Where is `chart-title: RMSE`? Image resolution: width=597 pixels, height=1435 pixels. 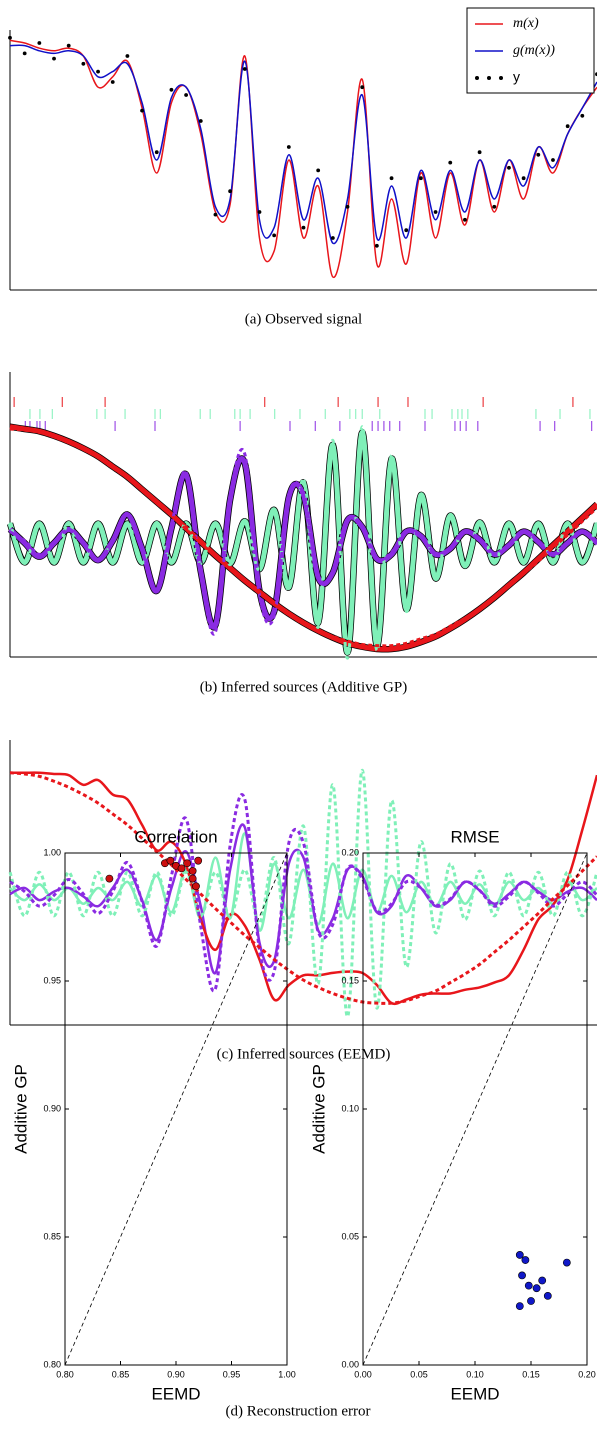
chart-title: RMSE is located at coordinates (474, 836).